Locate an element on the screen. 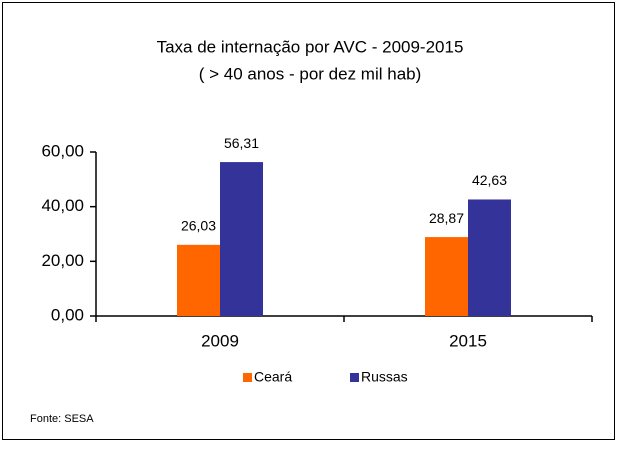  data-label: 26,03 is located at coordinates (198, 226).